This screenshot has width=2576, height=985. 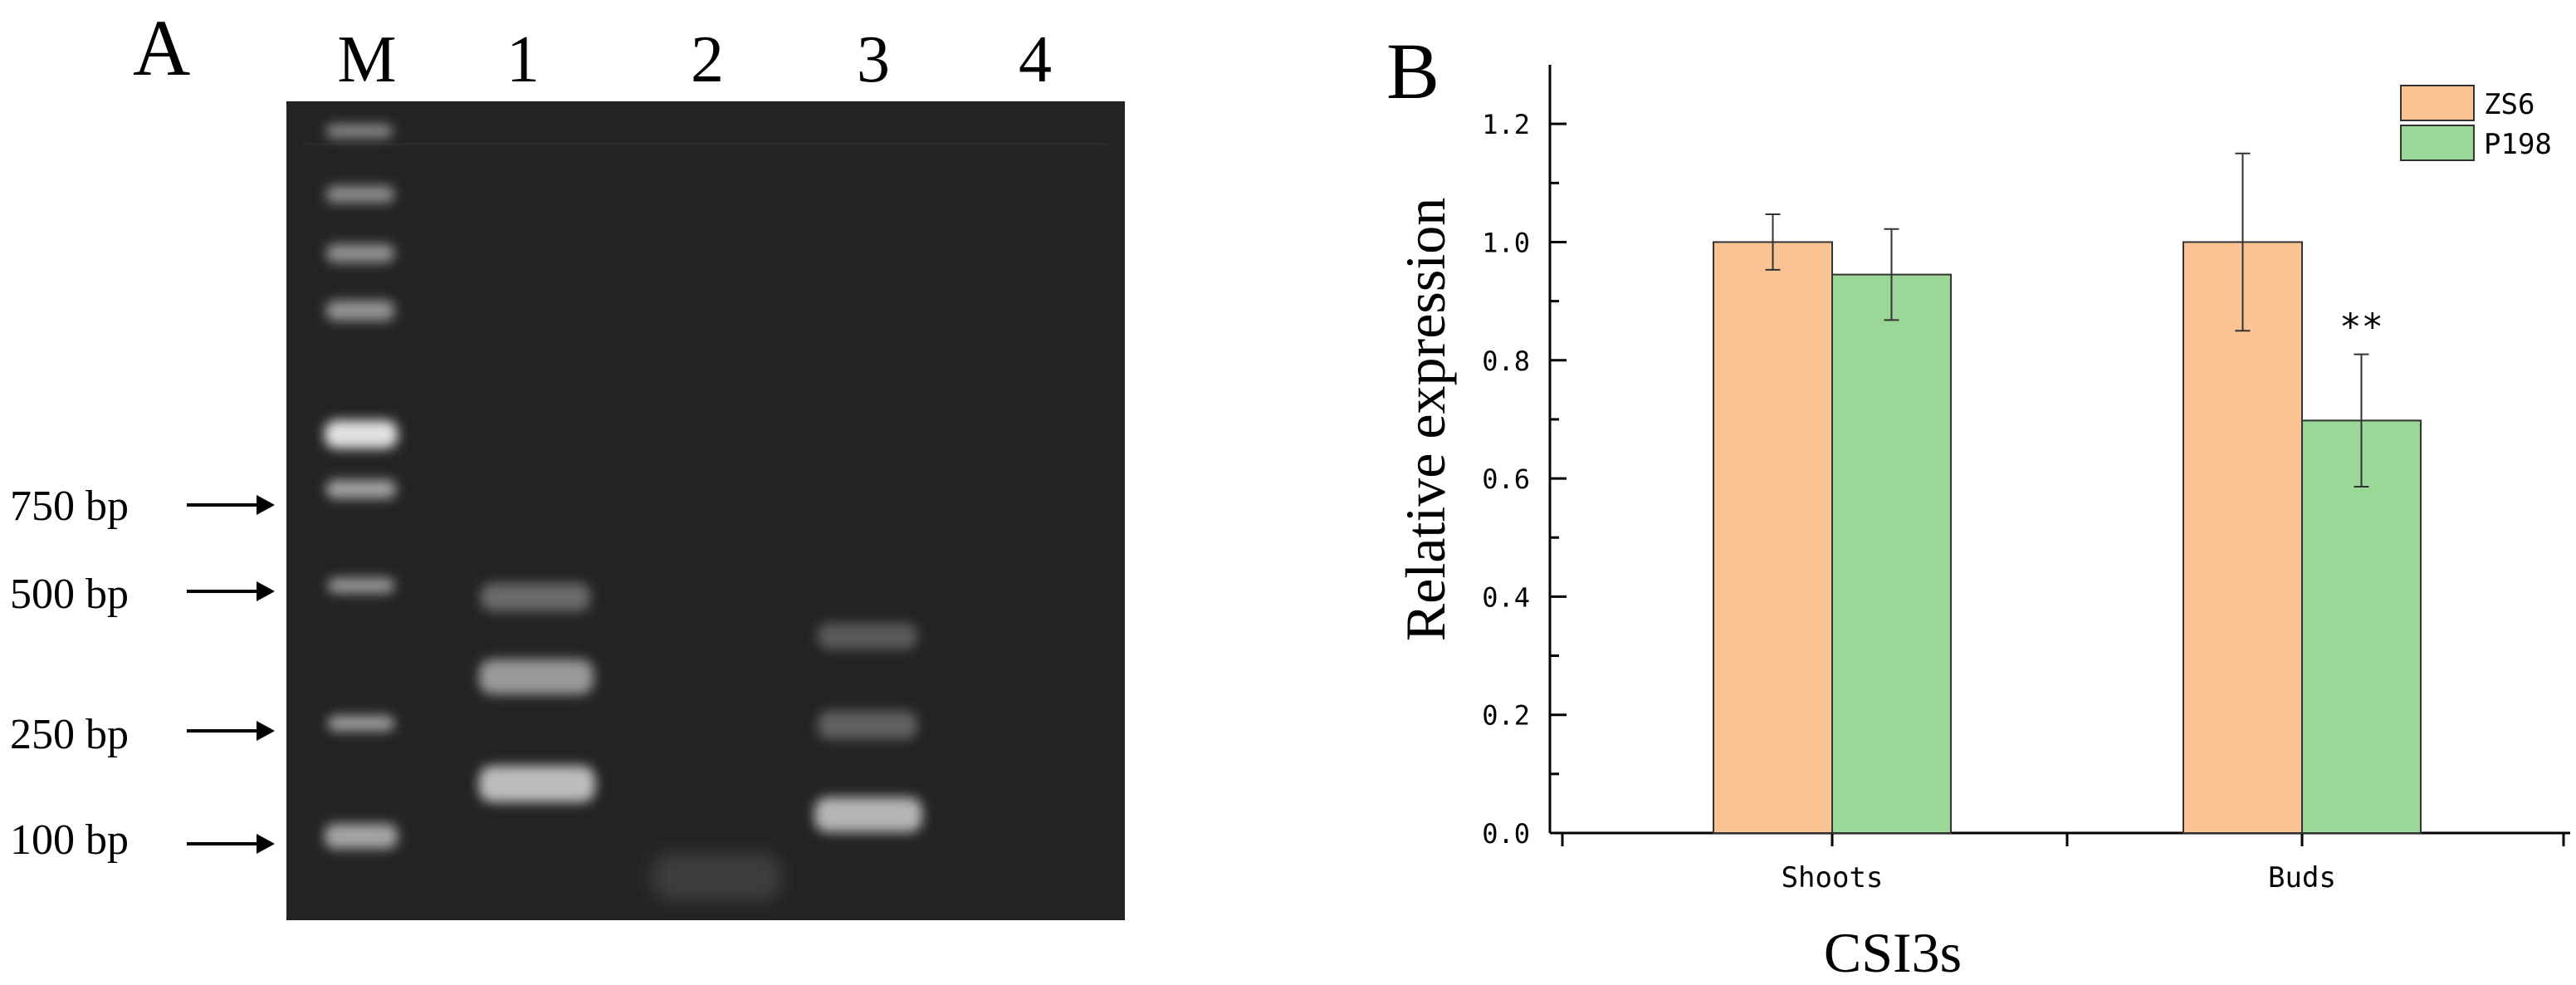 What do you see at coordinates (2476, 123) in the screenshot?
I see `legend: ZS6 P198` at bounding box center [2476, 123].